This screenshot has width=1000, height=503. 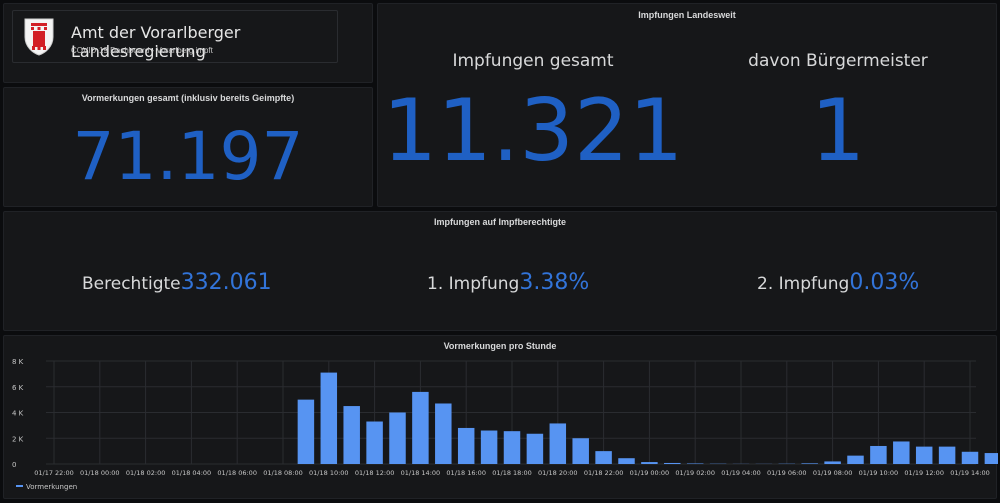 What do you see at coordinates (533, 61) in the screenshot?
I see `impfungen-gesamt-label: Impfungen gesamt` at bounding box center [533, 61].